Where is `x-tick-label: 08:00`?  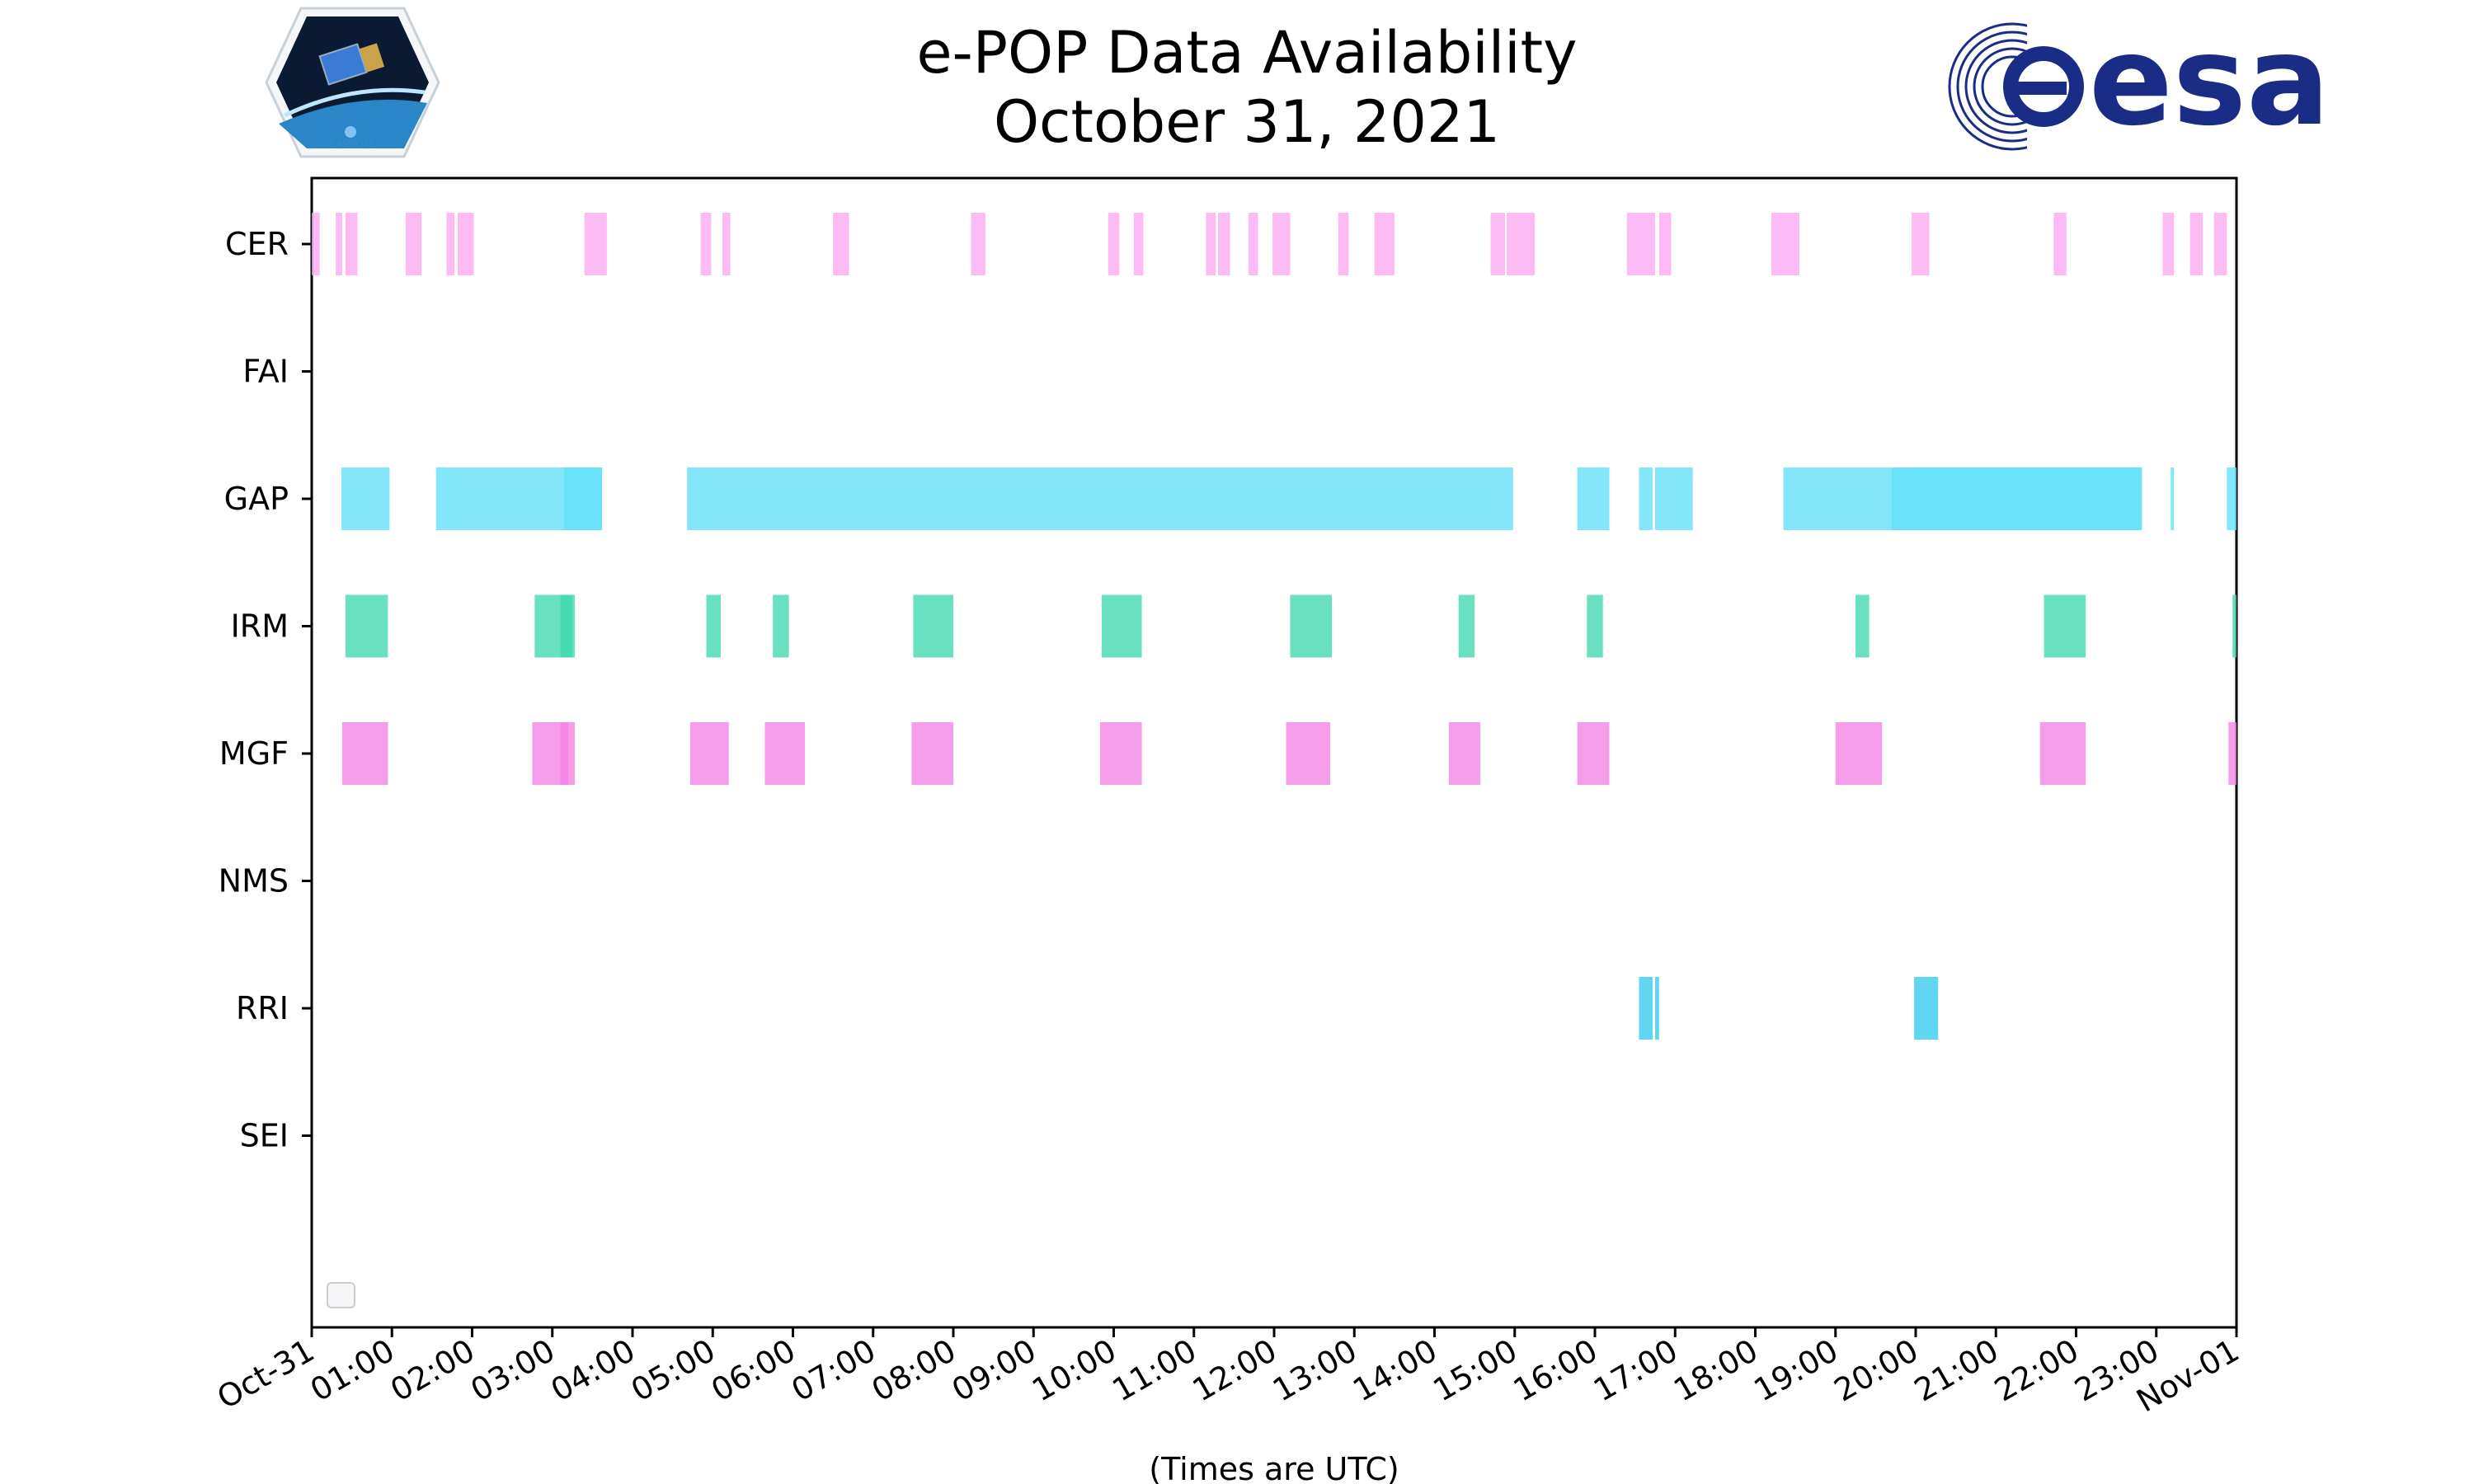 x-tick-label: 08:00 is located at coordinates (914, 1370).